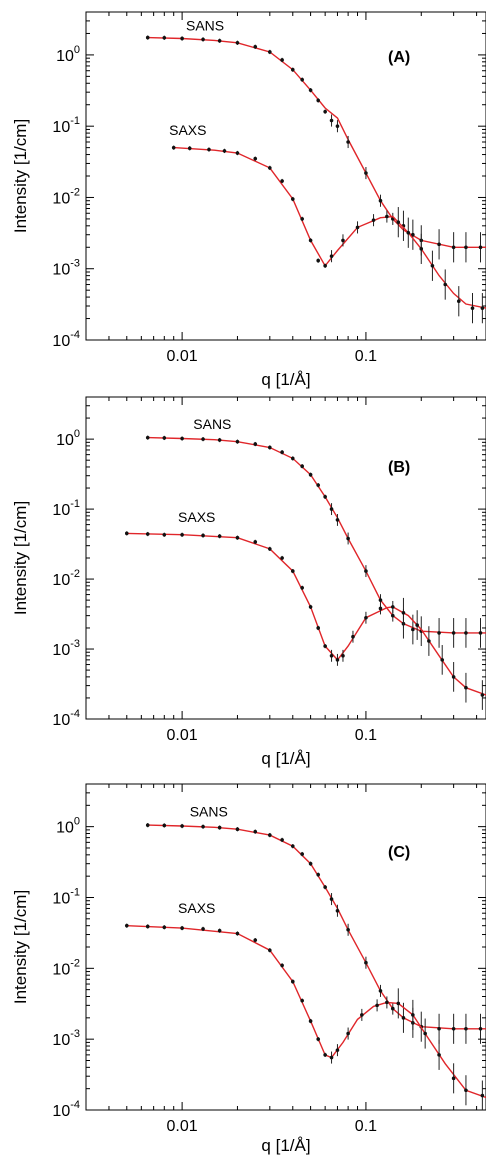 This screenshot has width=486, height=1155. Describe the element at coordinates (366, 356) in the screenshot. I see `x-tick-label: 0.1` at that location.